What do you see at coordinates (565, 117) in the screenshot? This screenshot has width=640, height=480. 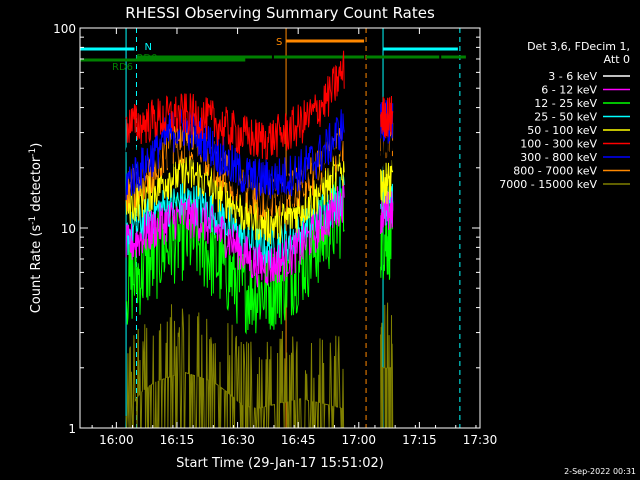 I see `legend-entry-label: 25 - 50 keV` at bounding box center [565, 117].